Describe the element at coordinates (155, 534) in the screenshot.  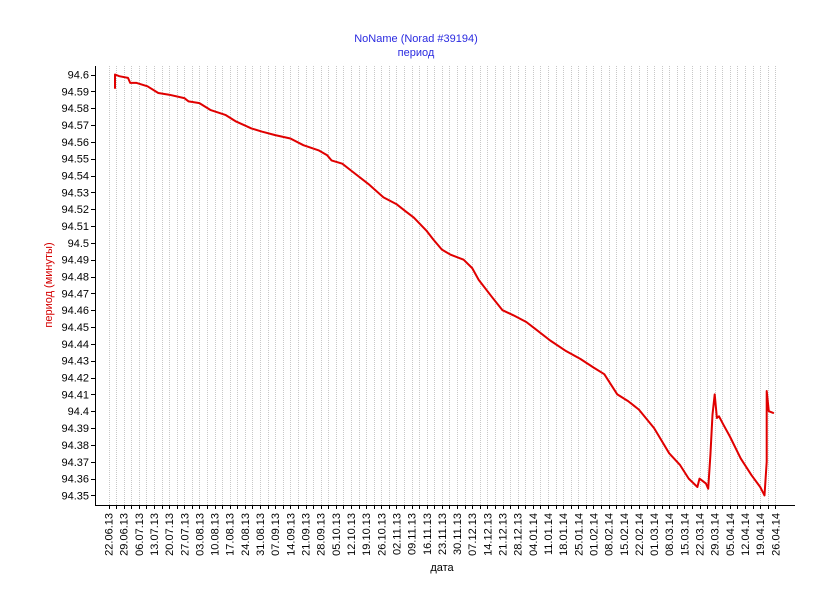
I see `x-tick-label: 13.07.13` at that location.